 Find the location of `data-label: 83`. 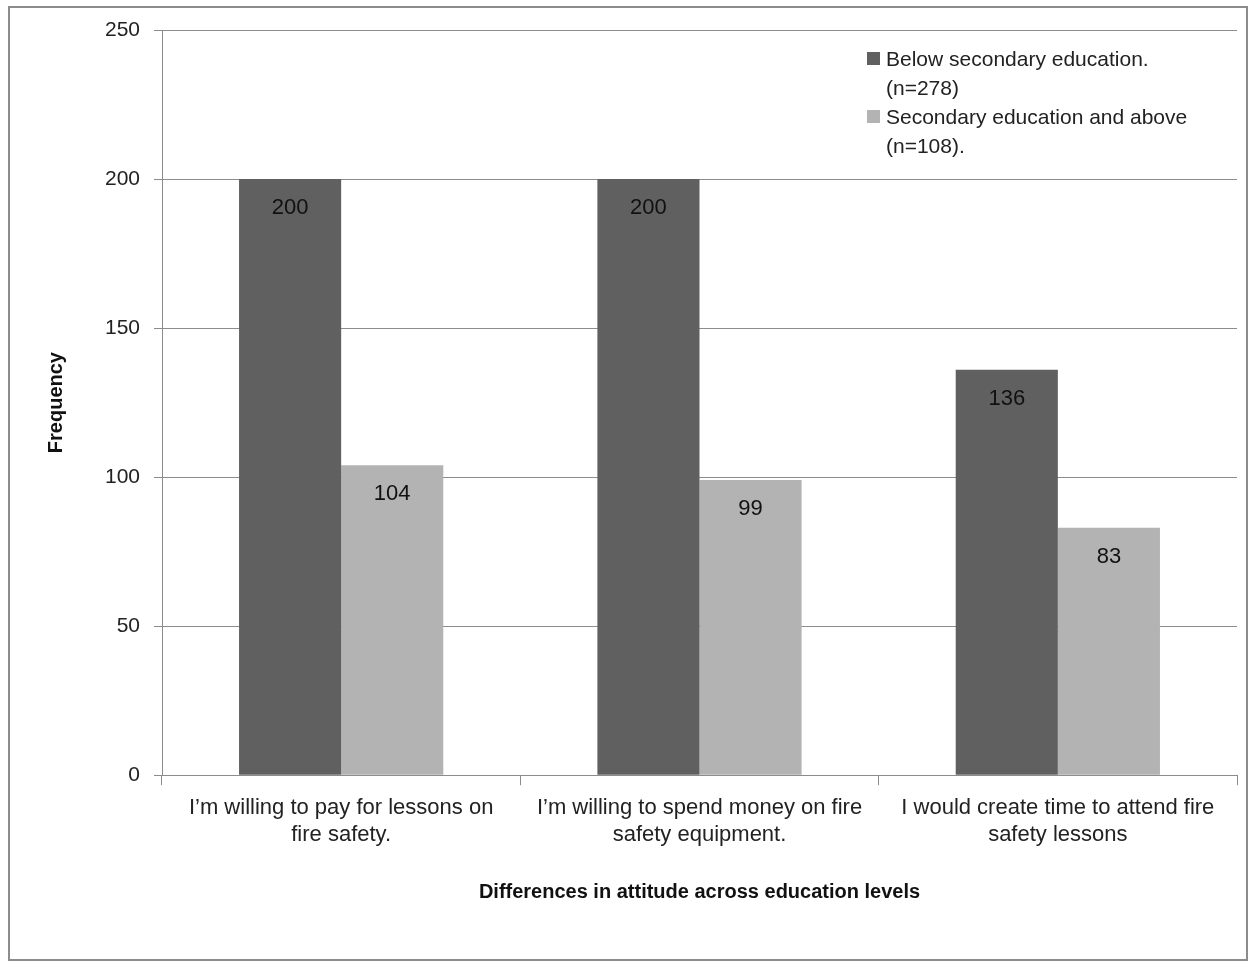

data-label: 83 is located at coordinates (1109, 555).